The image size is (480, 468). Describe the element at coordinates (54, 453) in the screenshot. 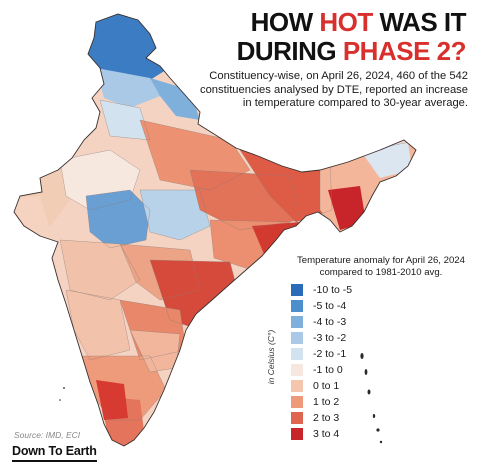

I see `brand-logo: Down To Earth` at that location.